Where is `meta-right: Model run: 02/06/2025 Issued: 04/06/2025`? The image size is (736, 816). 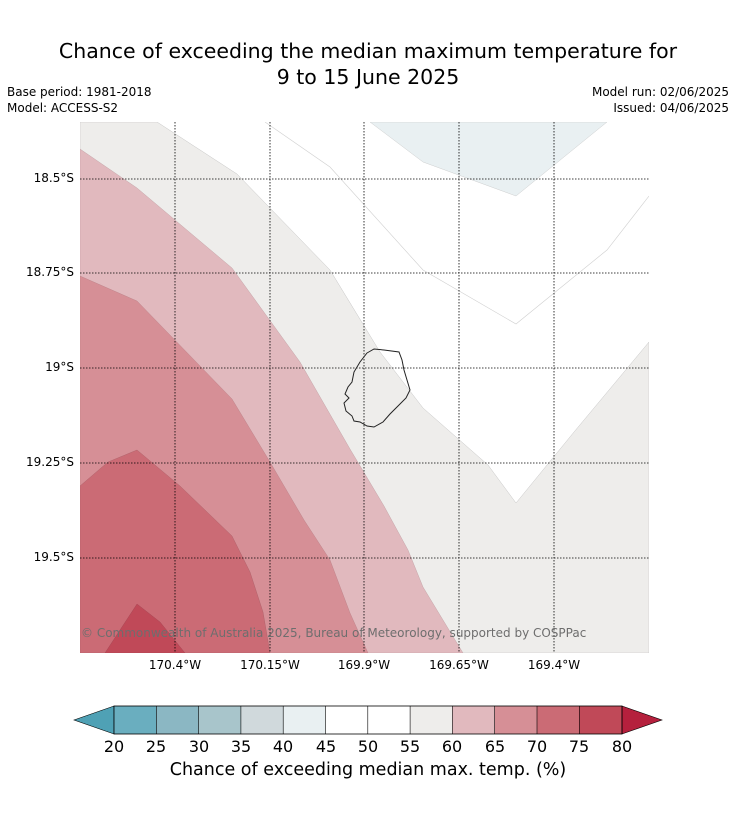 meta-right: Model run: 02/06/2025 Issued: 04/06/2025 is located at coordinates (660, 100).